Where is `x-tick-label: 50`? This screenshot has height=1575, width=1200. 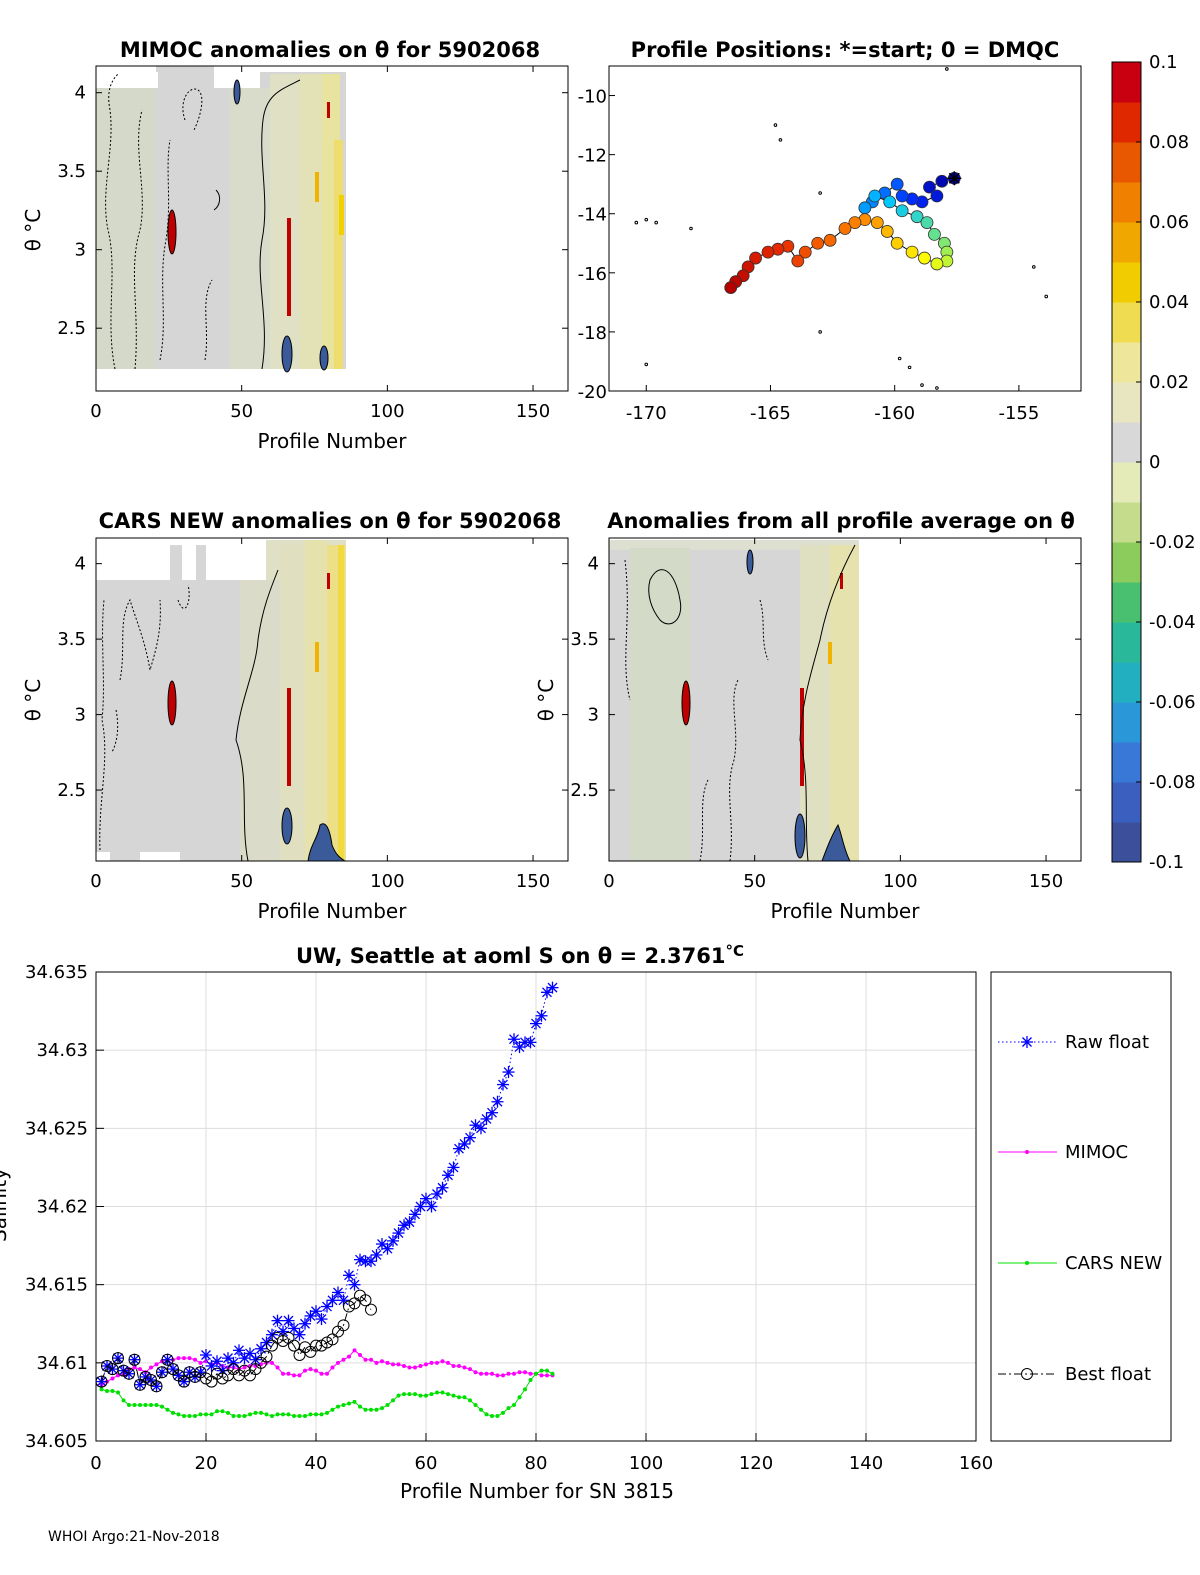
x-tick-label: 50 is located at coordinates (754, 881).